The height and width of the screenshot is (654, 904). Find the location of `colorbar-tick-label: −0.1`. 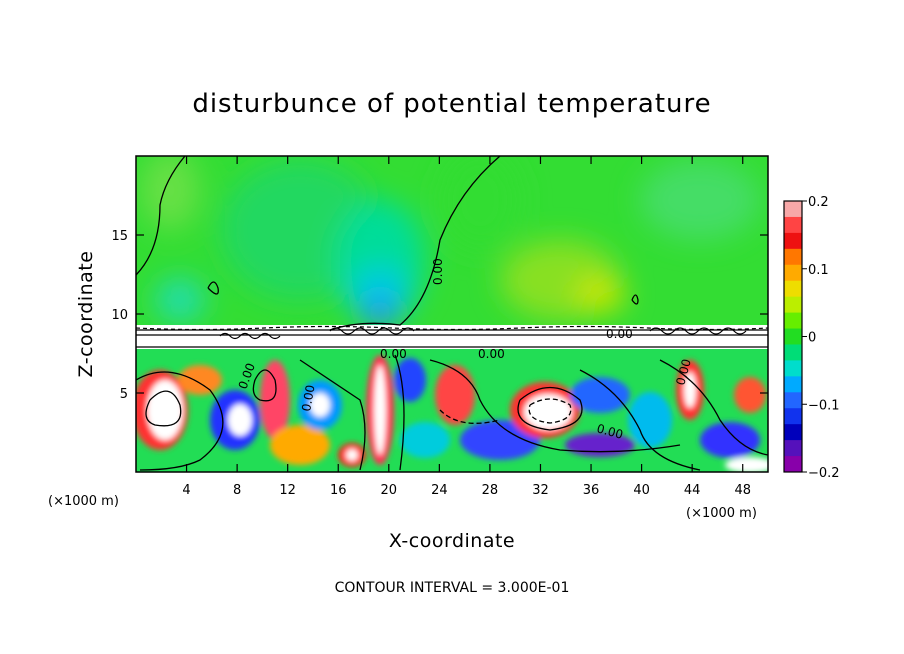

colorbar-tick-label: −0.1 is located at coordinates (824, 405).